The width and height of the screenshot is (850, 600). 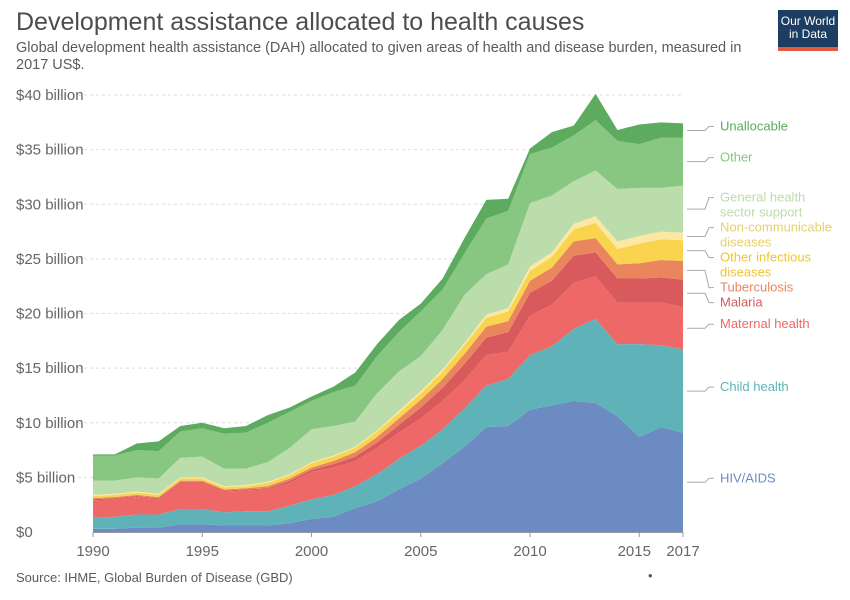 What do you see at coordinates (808, 34) in the screenshot?
I see `logo-line-2: in Data` at bounding box center [808, 34].